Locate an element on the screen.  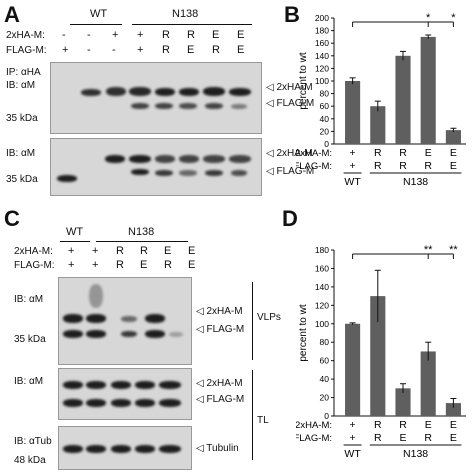
panel-letter-d: D is located at coordinates (290, 218).